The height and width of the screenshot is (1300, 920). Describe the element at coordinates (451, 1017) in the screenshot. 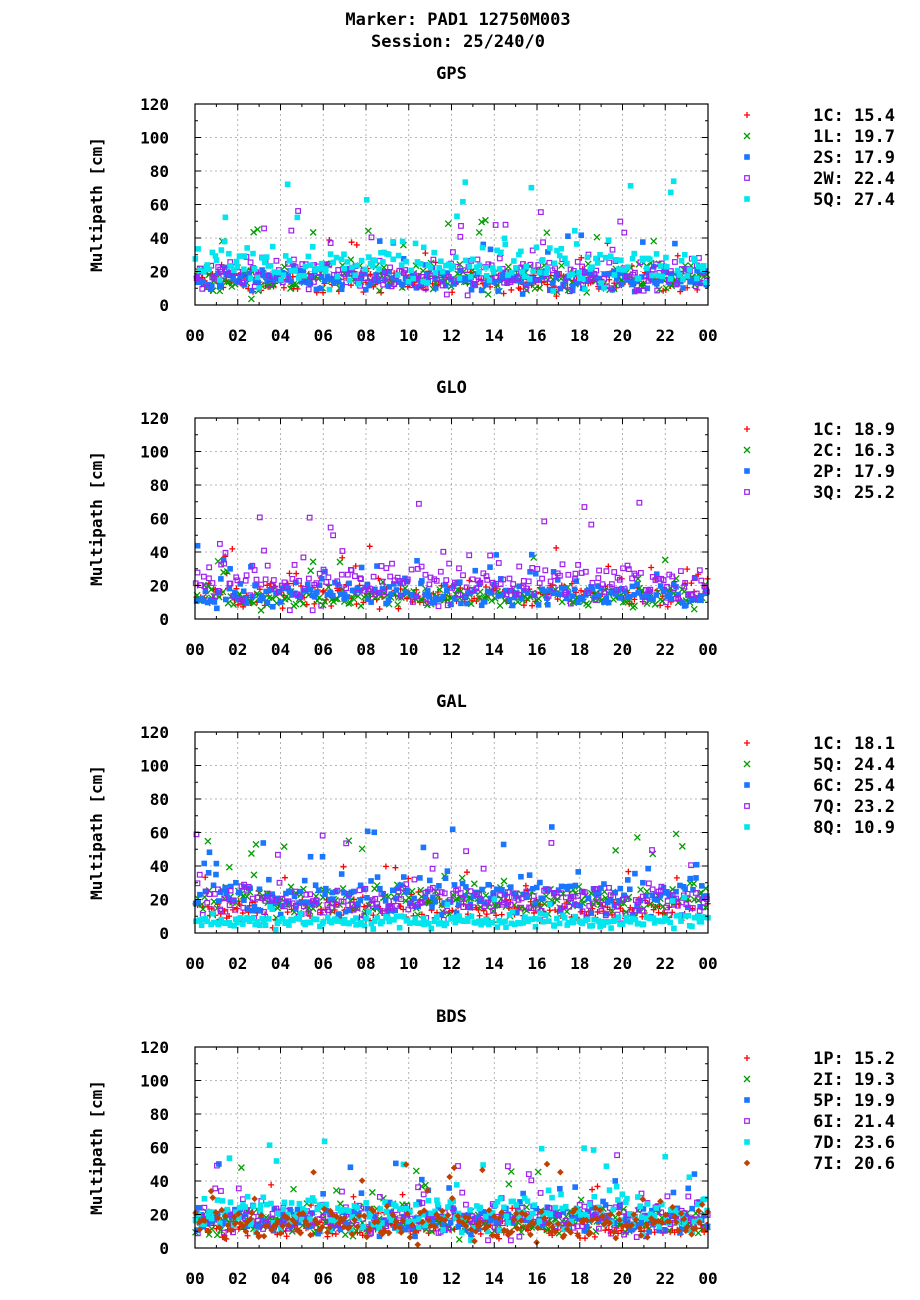

I see `panel-title: BDS` at that location.